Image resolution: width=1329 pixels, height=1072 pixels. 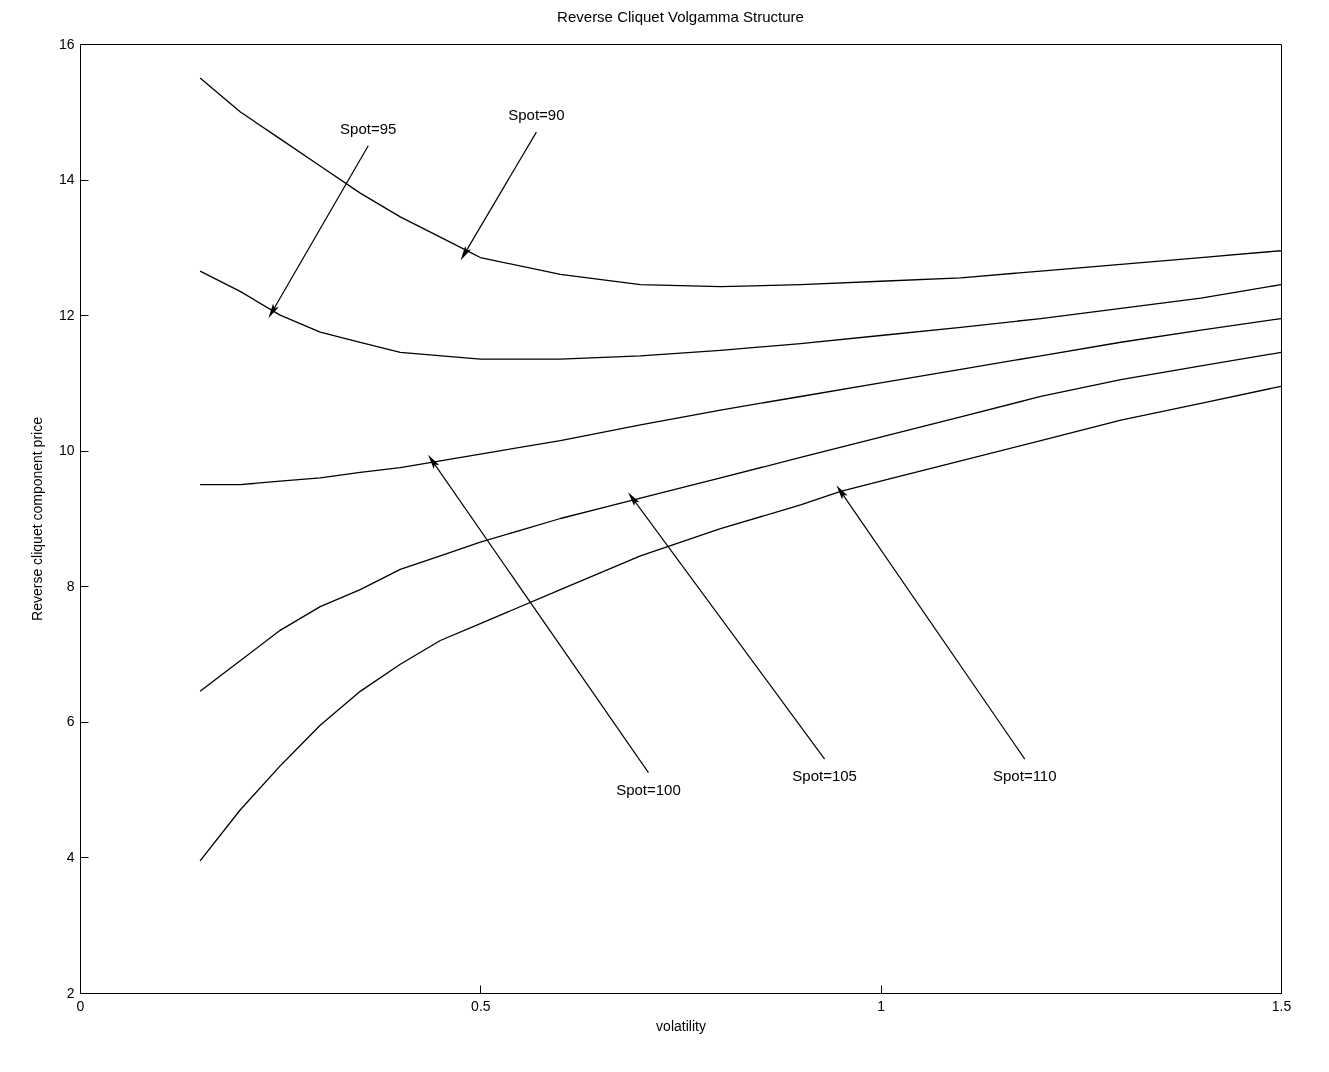 I want to click on x-tick-label: 0, so click(x=80, y=1005).